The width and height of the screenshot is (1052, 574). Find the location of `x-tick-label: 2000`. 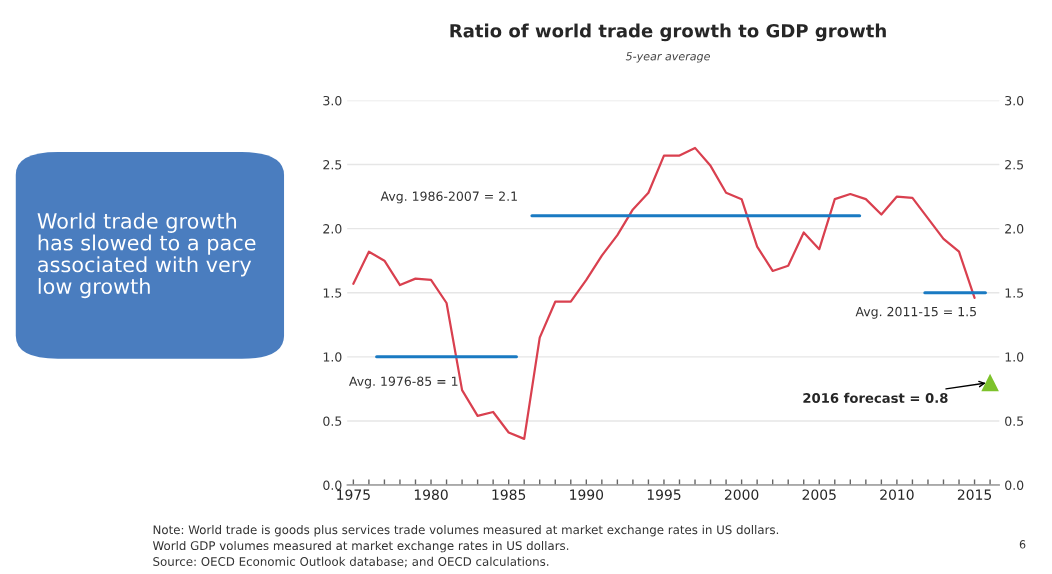

x-tick-label: 2000 is located at coordinates (741, 494).